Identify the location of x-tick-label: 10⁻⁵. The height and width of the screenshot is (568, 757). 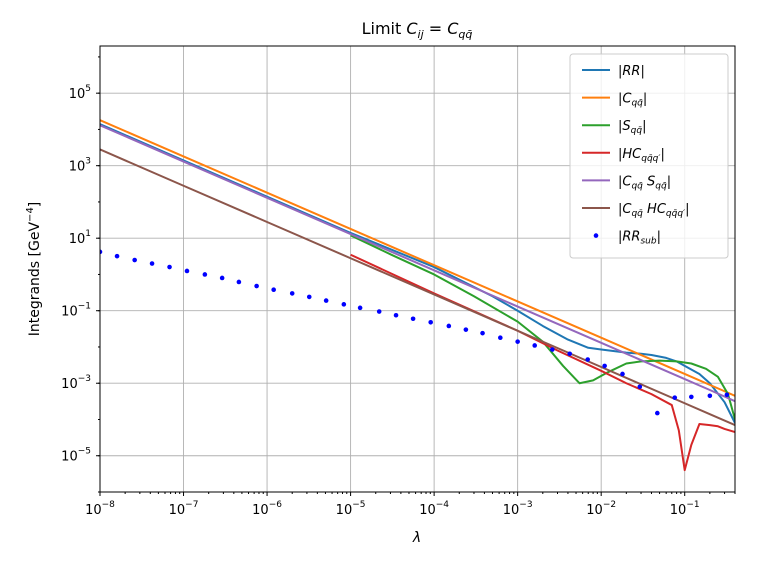
(351, 509).